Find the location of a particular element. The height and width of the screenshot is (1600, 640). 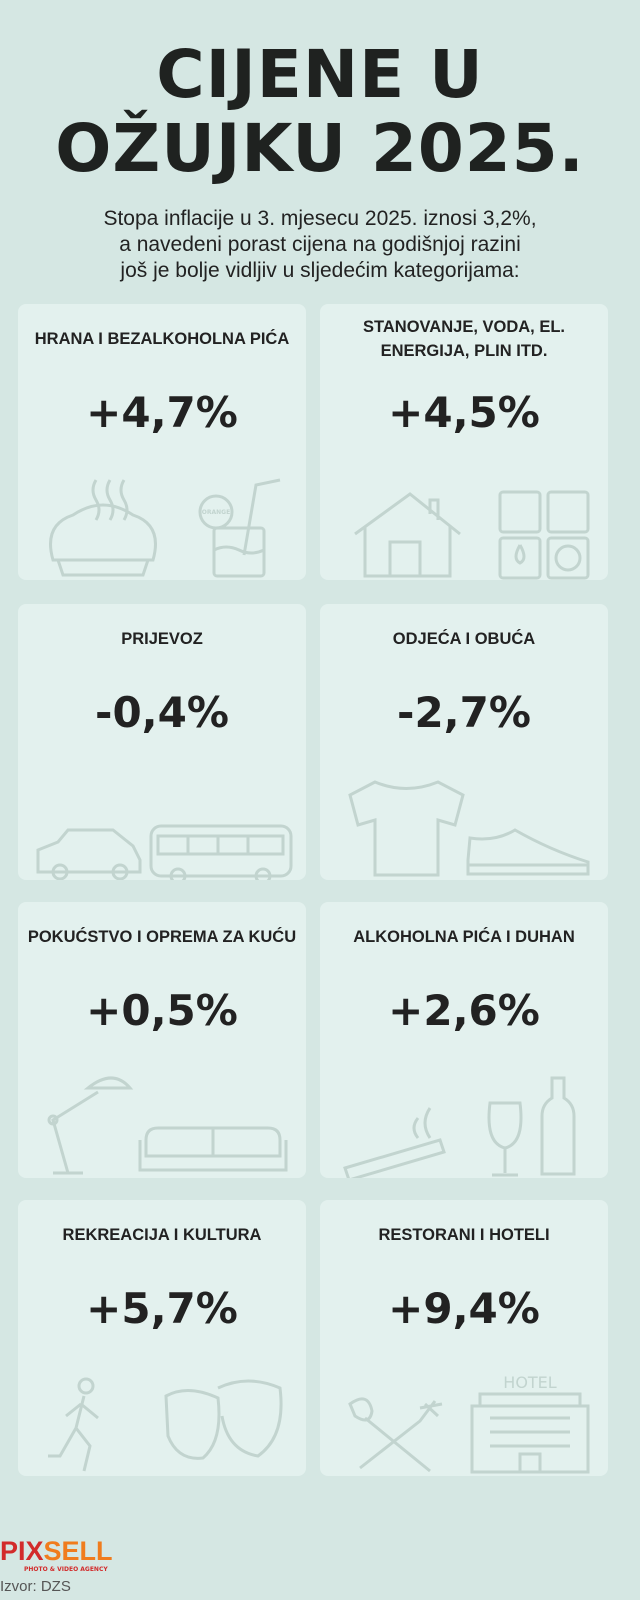

page-title: CIJENE U OŽUJKU 2025. is located at coordinates (320, 112).